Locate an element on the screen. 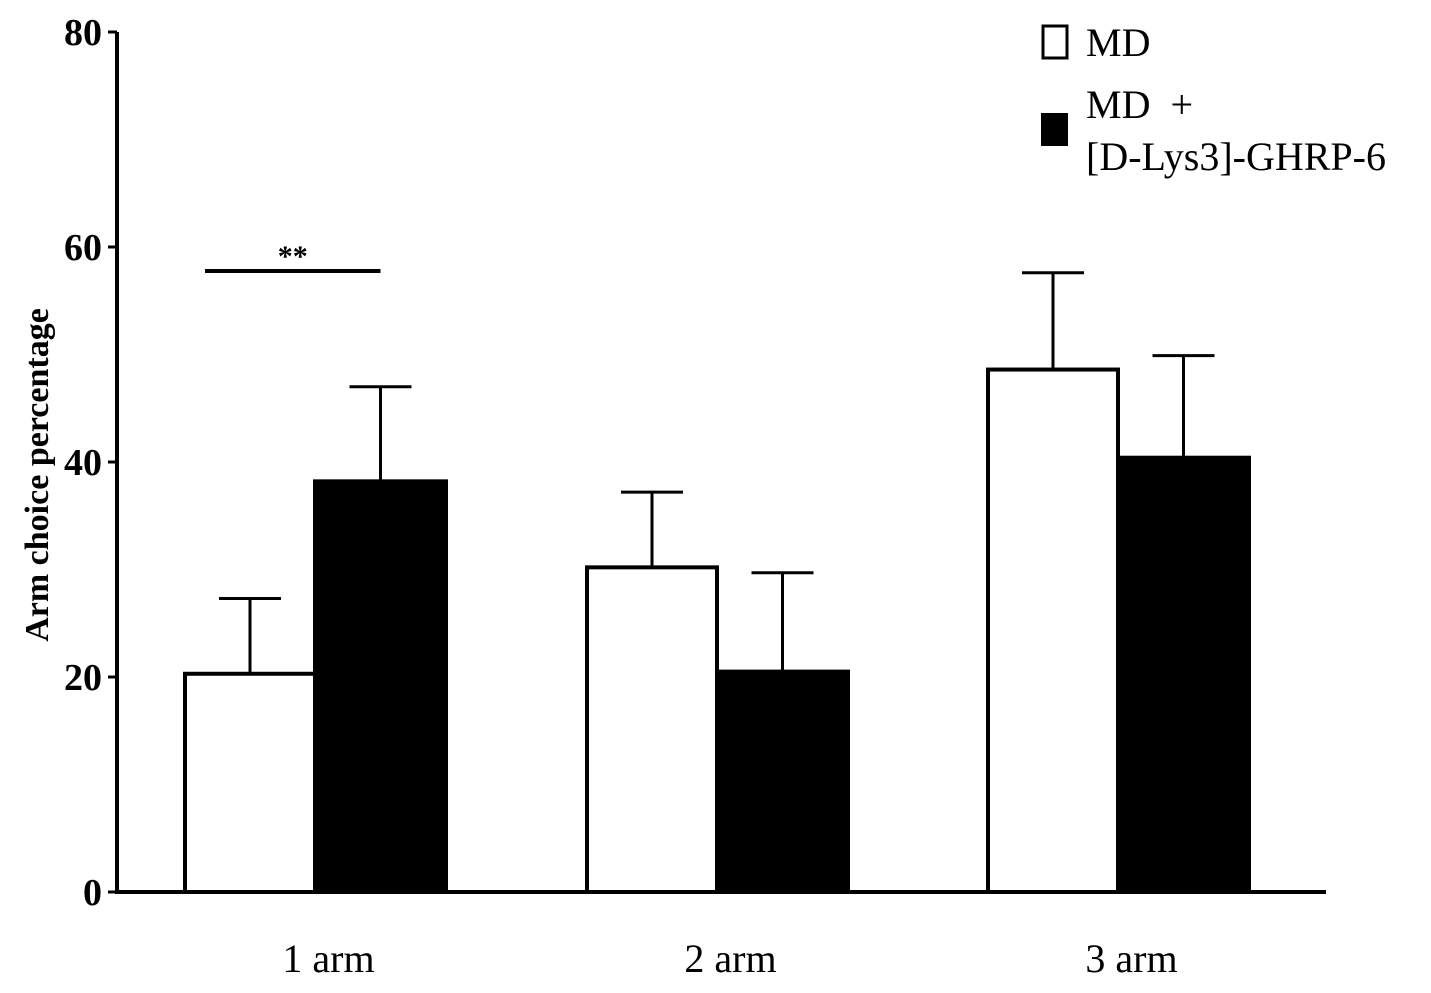 Image resolution: width=1431 pixels, height=993 pixels. y-tick-label: 60 is located at coordinates (83, 248).